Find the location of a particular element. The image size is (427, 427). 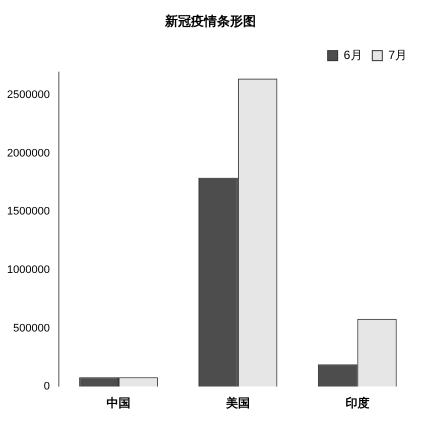

legend-label: 6月 is located at coordinates (353, 55).